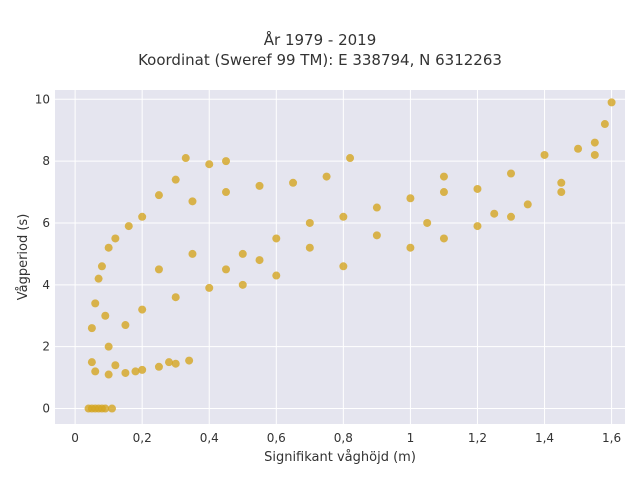 Image resolution: width=640 pixels, height=480 pixels. Describe the element at coordinates (46, 223) in the screenshot. I see `y-tick-label: 6` at that location.